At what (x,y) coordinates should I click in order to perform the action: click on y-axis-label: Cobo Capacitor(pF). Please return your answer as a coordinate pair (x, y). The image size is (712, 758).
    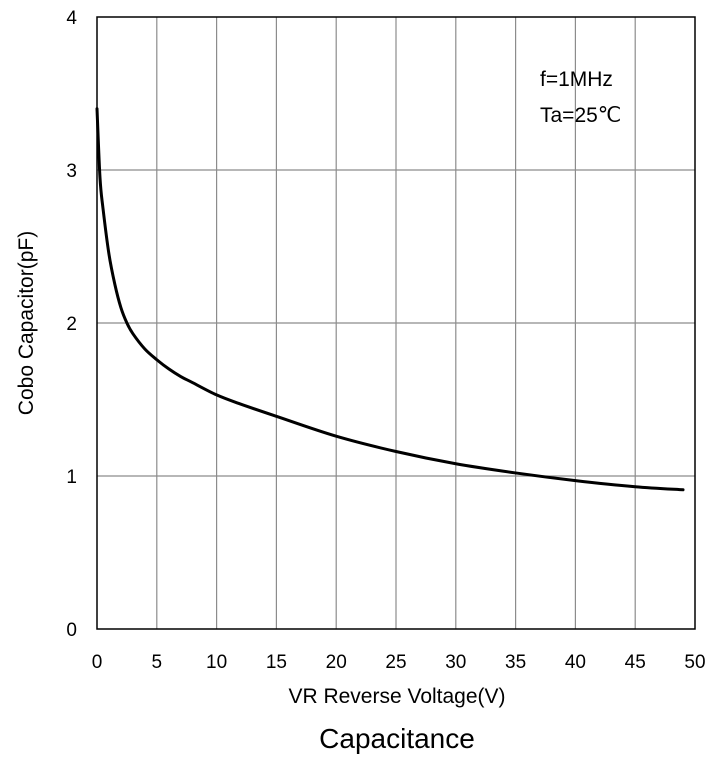
    Looking at the image, I should click on (26, 323).